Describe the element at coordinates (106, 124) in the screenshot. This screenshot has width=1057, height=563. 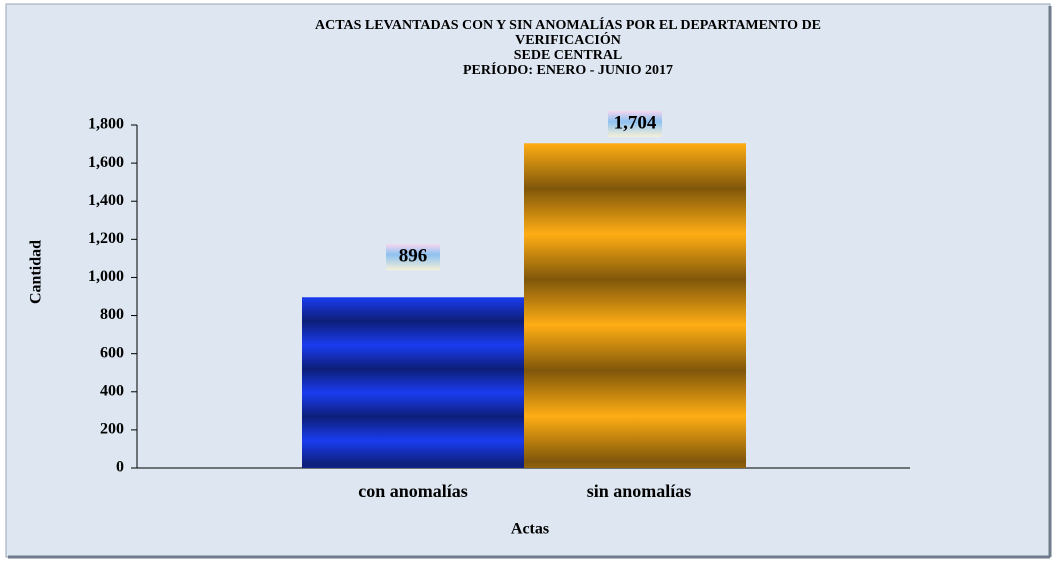
I see `y-tick-label: 1,800` at that location.